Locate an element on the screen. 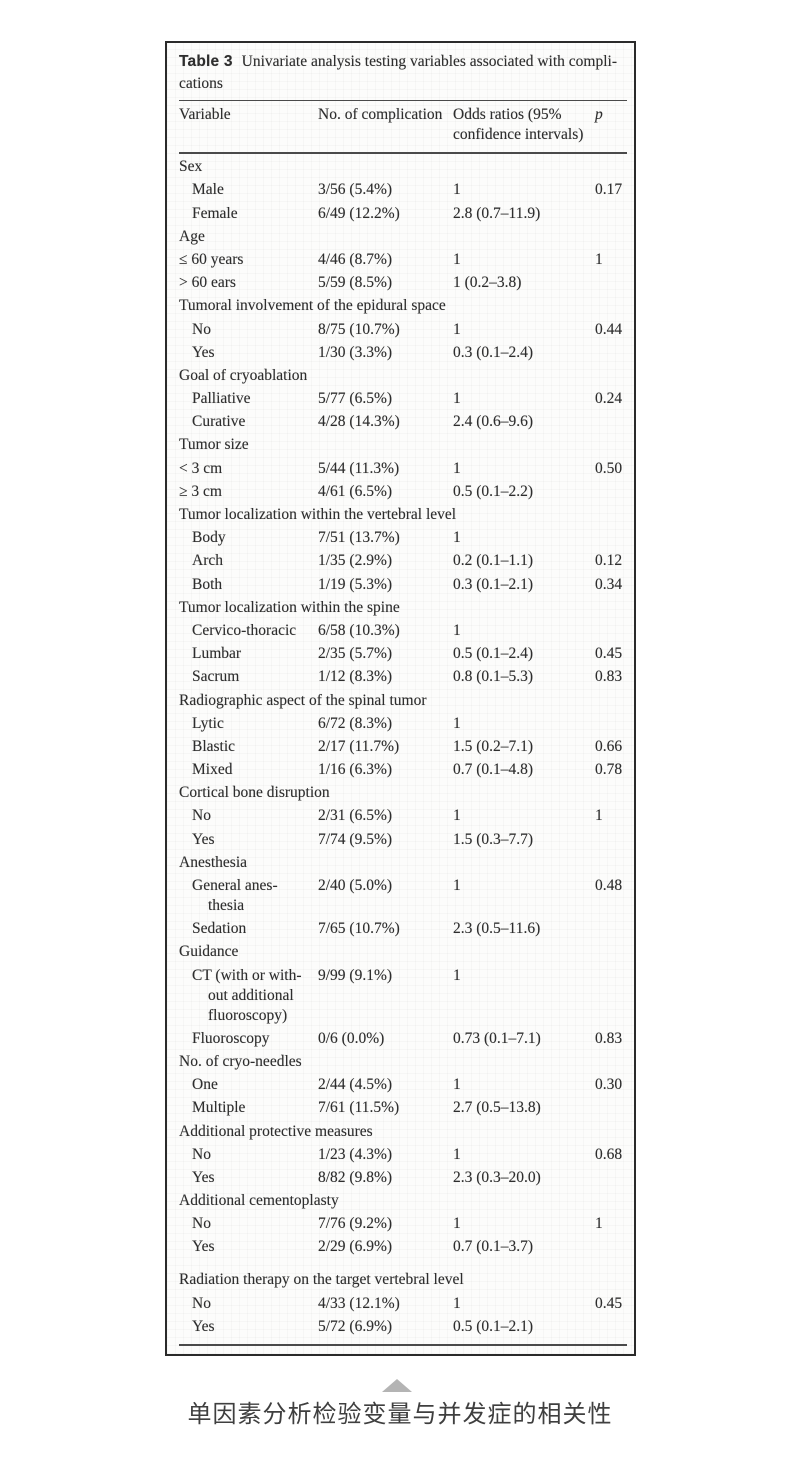  group-row: No. of cryo-needles is located at coordinates (403, 1060).